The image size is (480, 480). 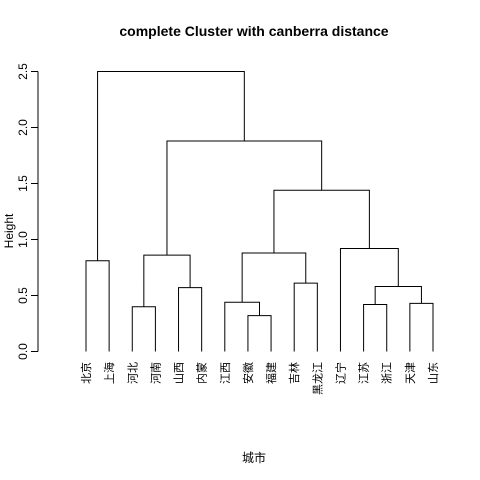 What do you see at coordinates (317, 378) in the screenshot?
I see `leaf-label: 黑龙江` at bounding box center [317, 378].